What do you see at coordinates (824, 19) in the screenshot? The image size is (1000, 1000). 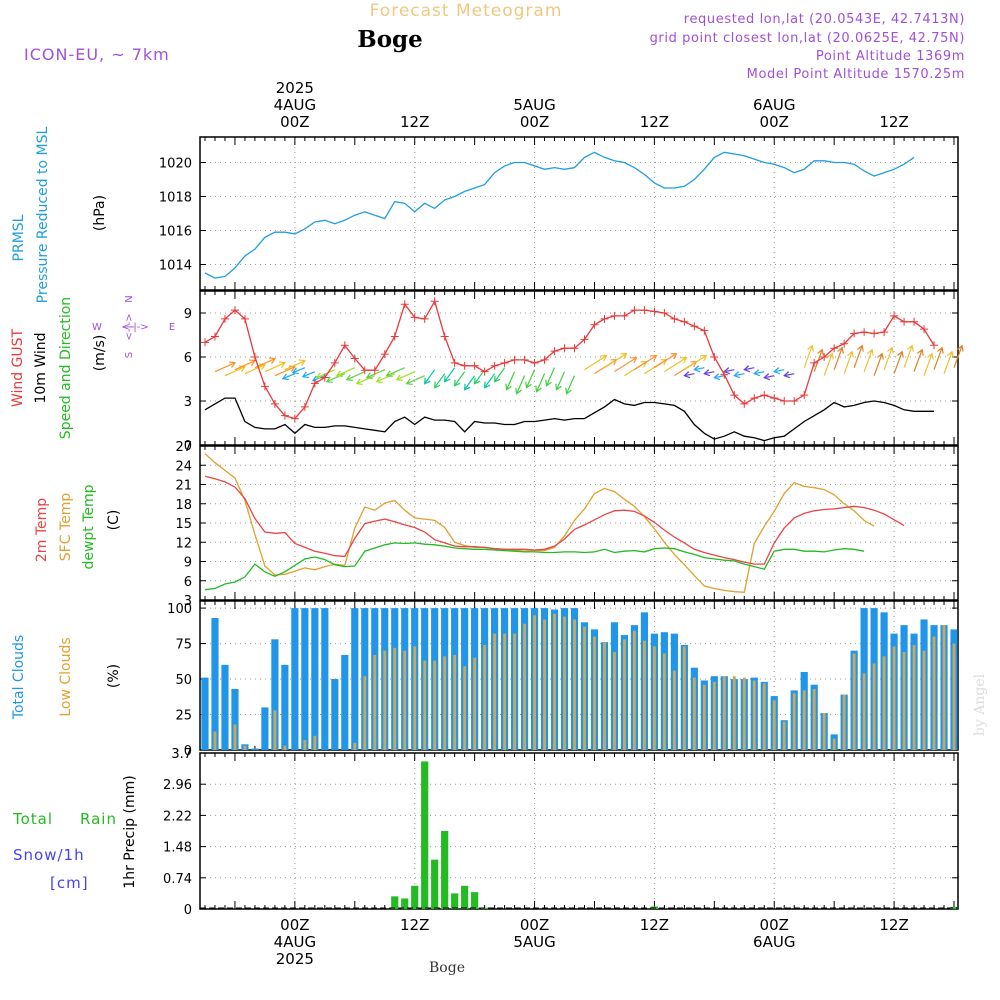 I see `requested-location: requested lon,lat (20.0543E, 42.7413N)` at bounding box center [824, 19].